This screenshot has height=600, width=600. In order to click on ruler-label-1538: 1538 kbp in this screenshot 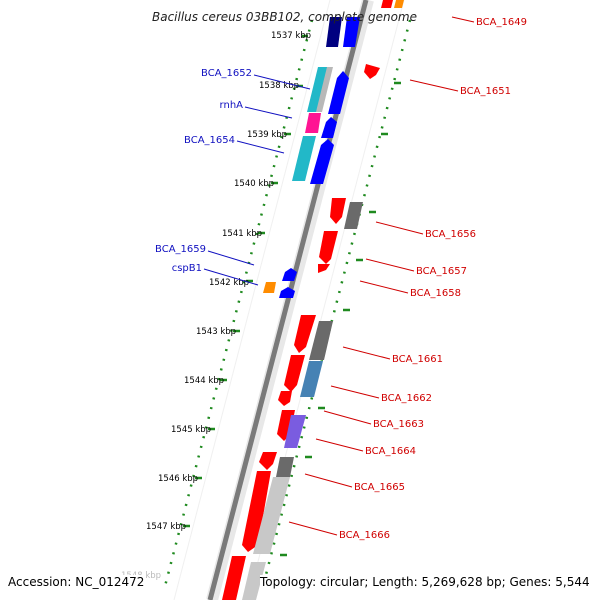, I will do `click(279, 86)`.